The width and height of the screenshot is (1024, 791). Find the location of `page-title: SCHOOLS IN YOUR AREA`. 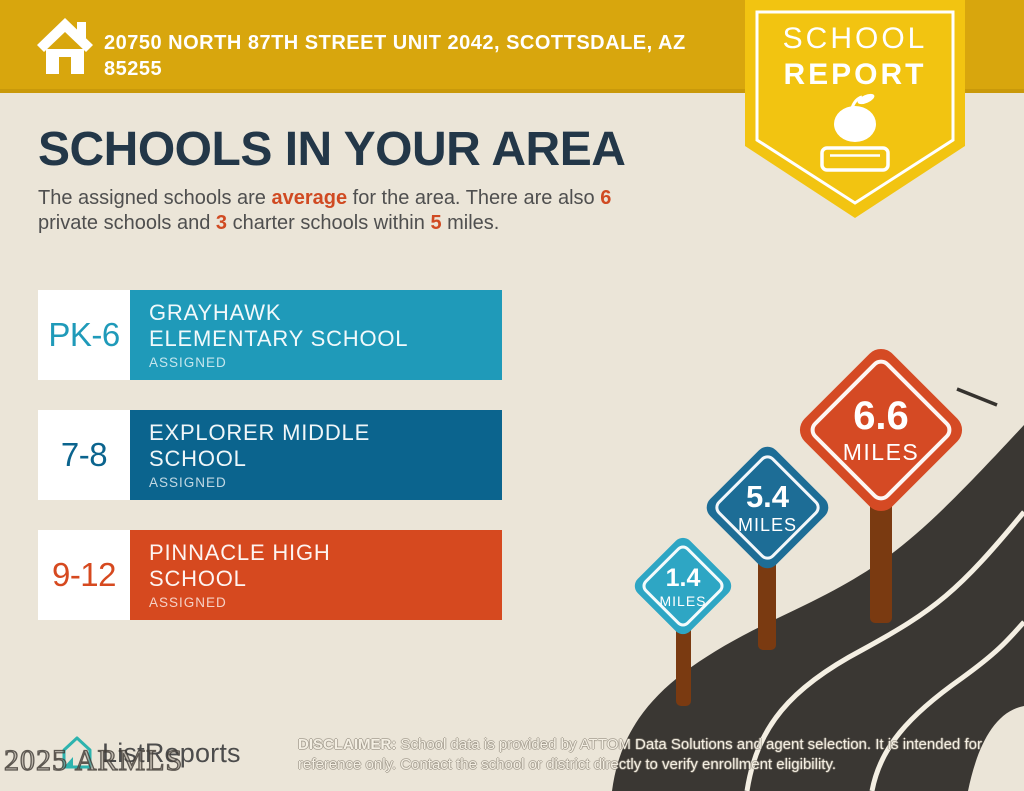

page-title: SCHOOLS IN YOUR AREA is located at coordinates (332, 149).